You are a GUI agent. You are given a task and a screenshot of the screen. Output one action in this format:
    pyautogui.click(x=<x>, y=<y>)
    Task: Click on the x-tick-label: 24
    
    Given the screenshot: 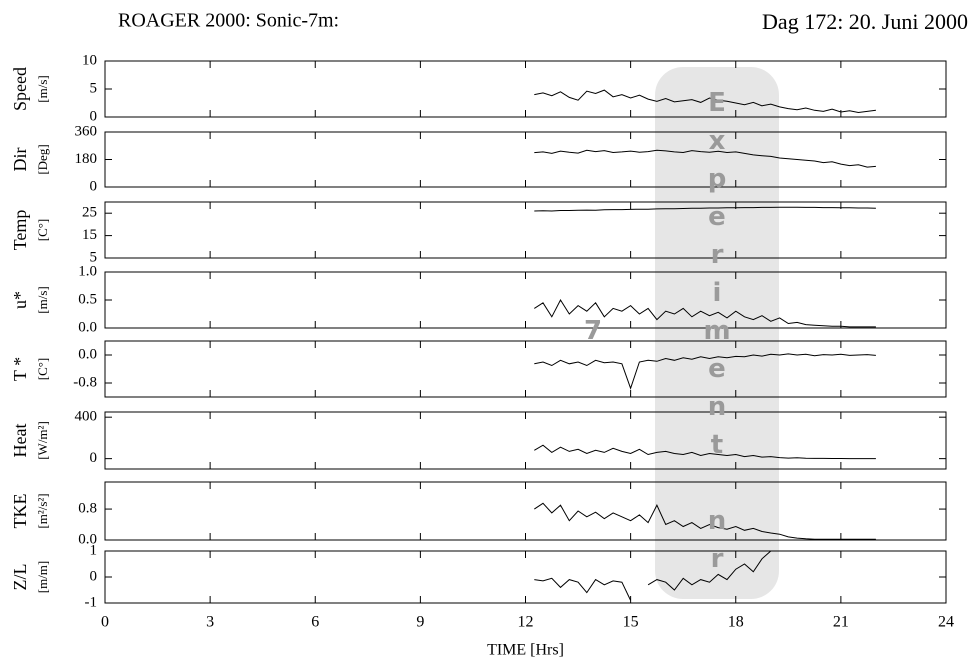 What is the action you would take?
    pyautogui.click(x=946, y=622)
    